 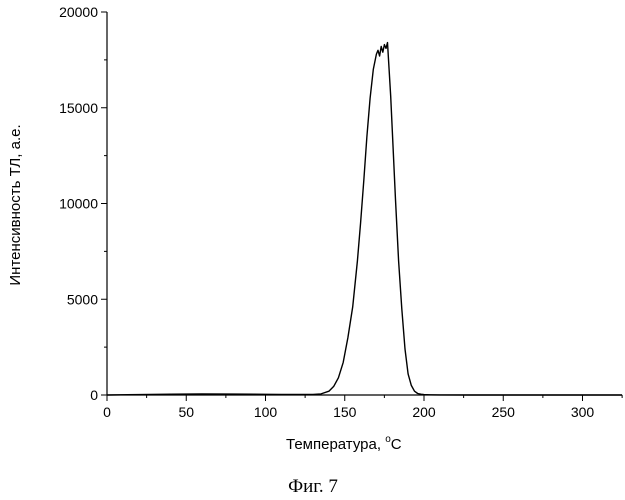 I want to click on y-tick-label: 15000, so click(x=78, y=108).